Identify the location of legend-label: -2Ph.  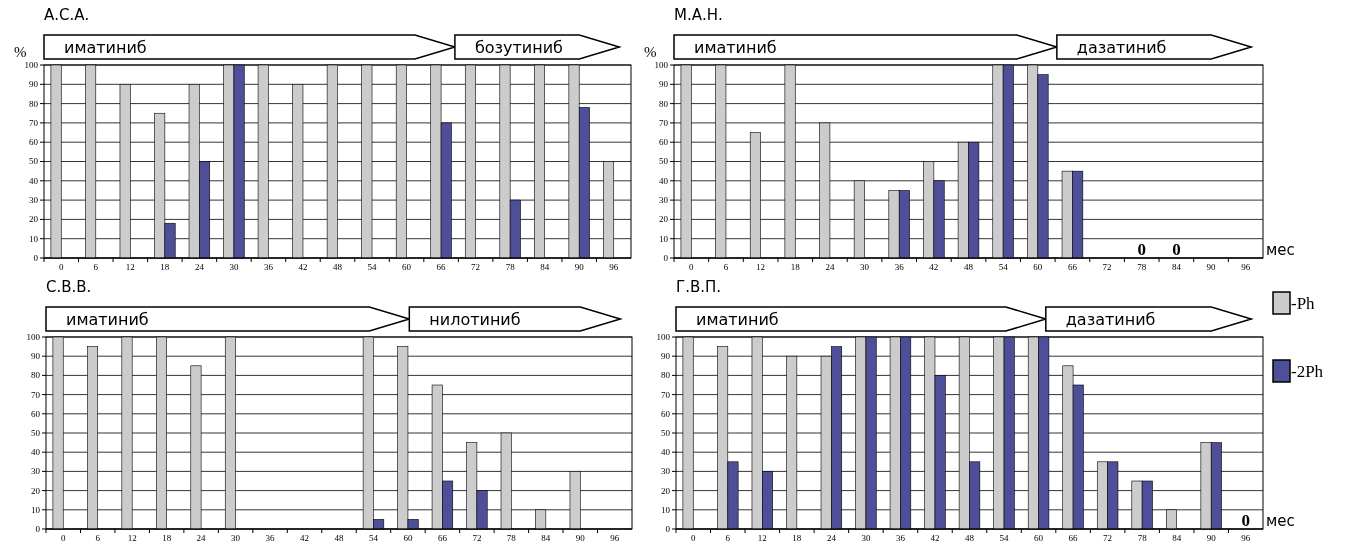
(1307, 371).